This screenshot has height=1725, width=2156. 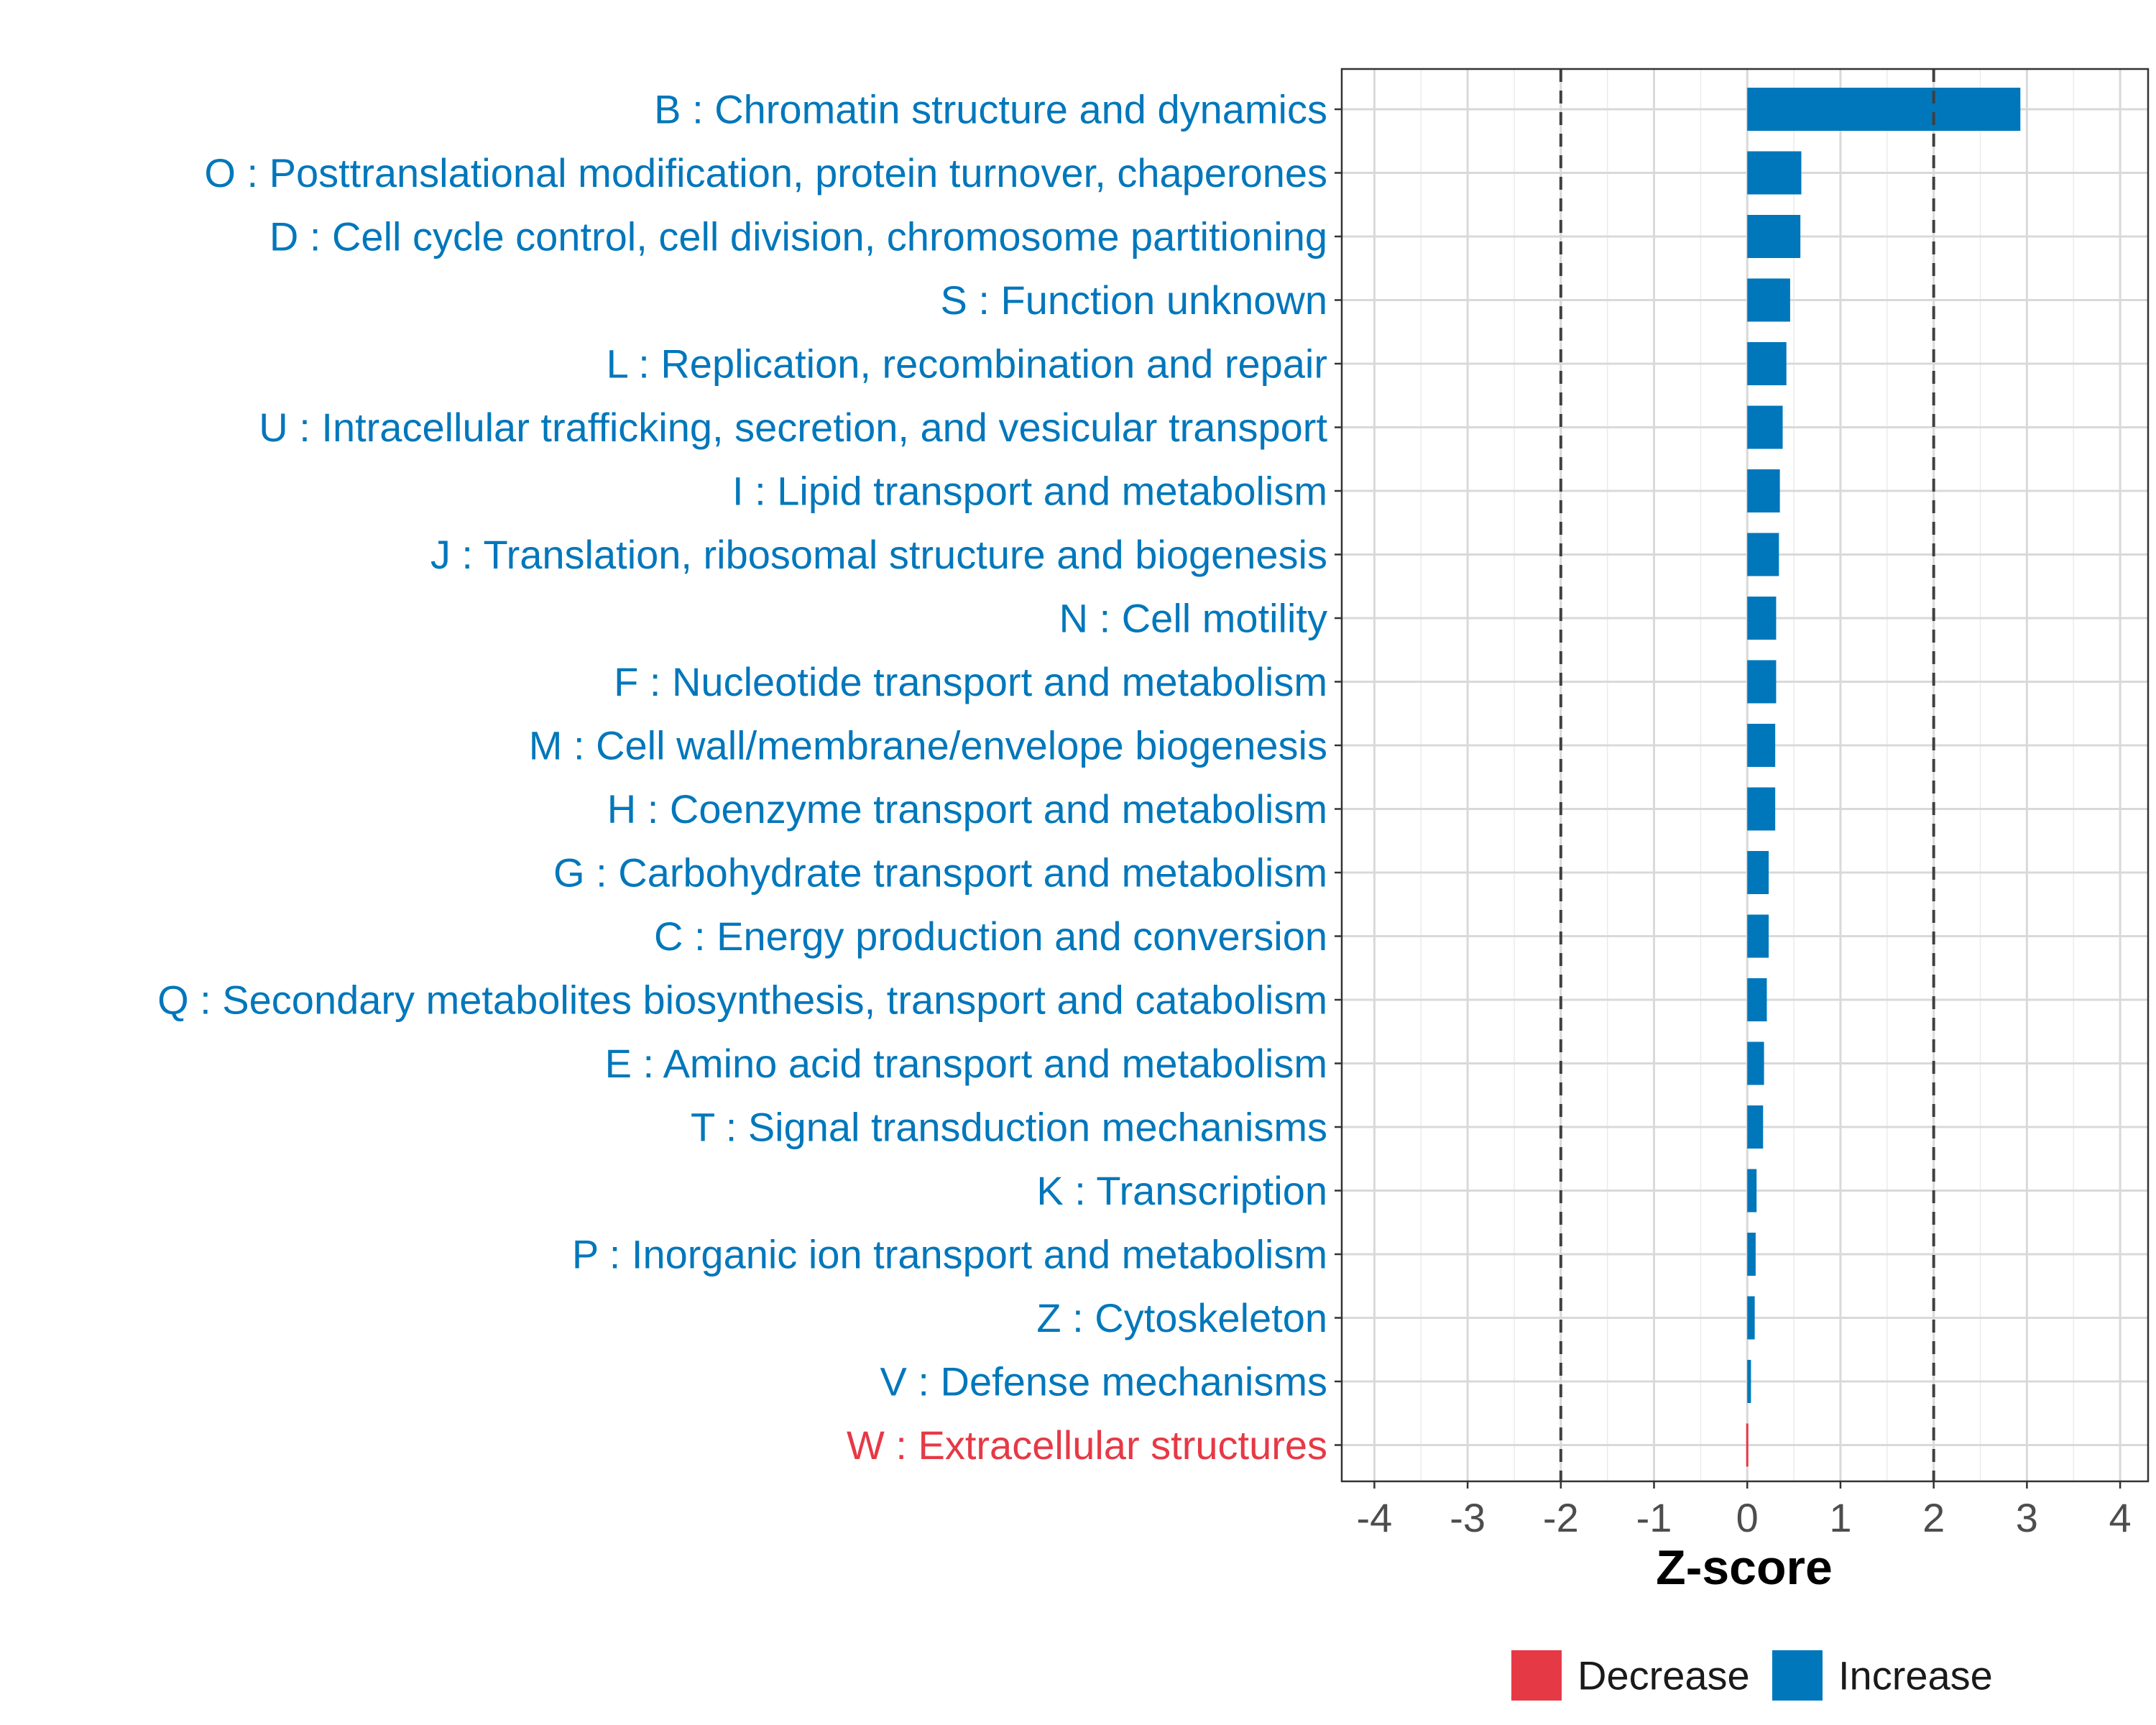 I want to click on legend: Decrease Increase, so click(x=1752, y=1675).